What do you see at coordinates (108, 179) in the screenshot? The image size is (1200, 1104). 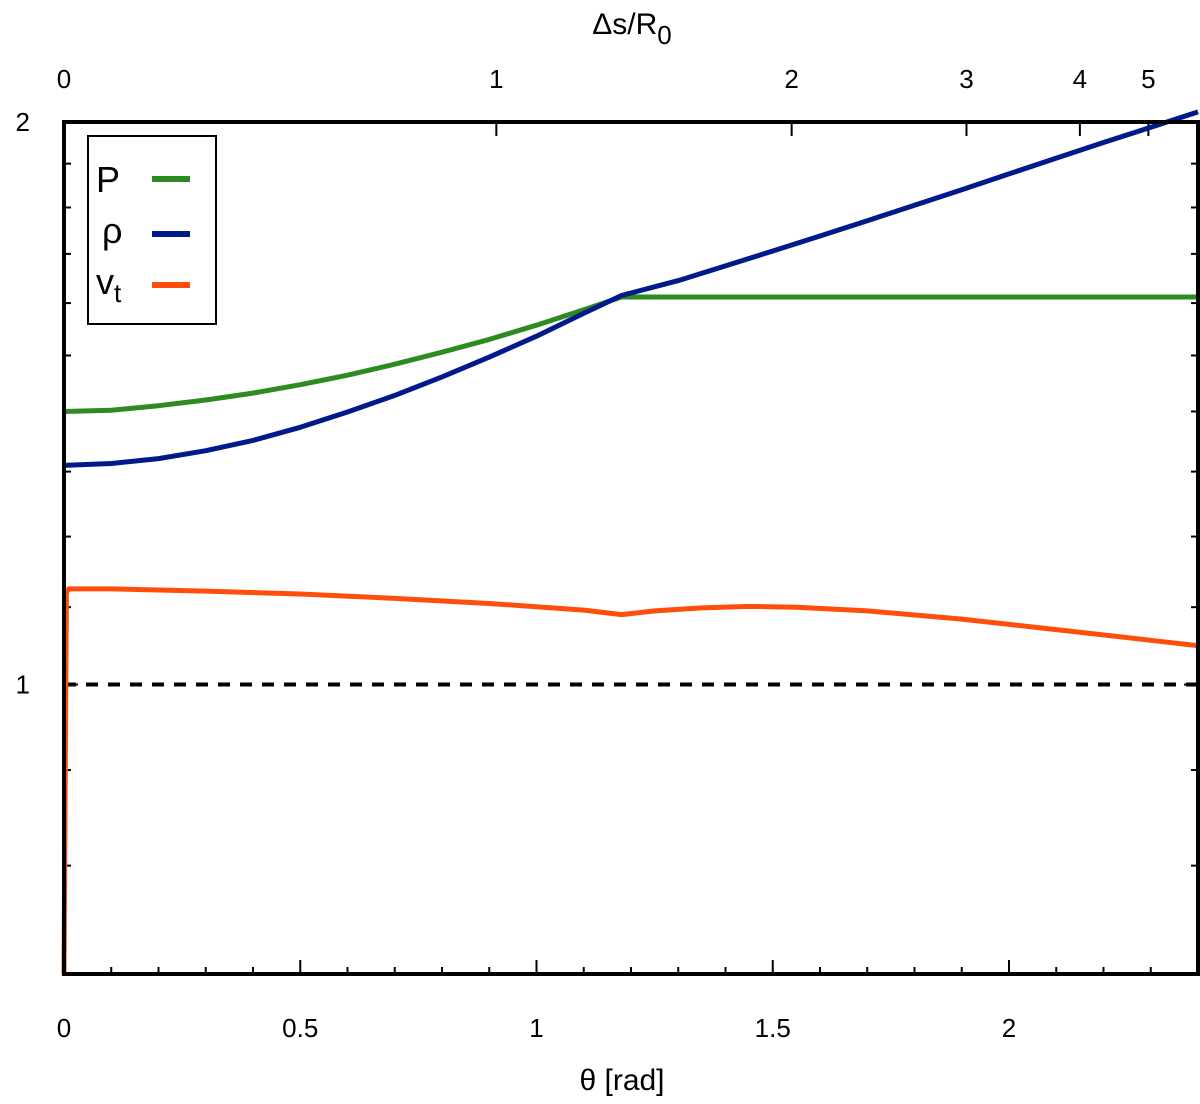 I see `legend-label-P: P` at bounding box center [108, 179].